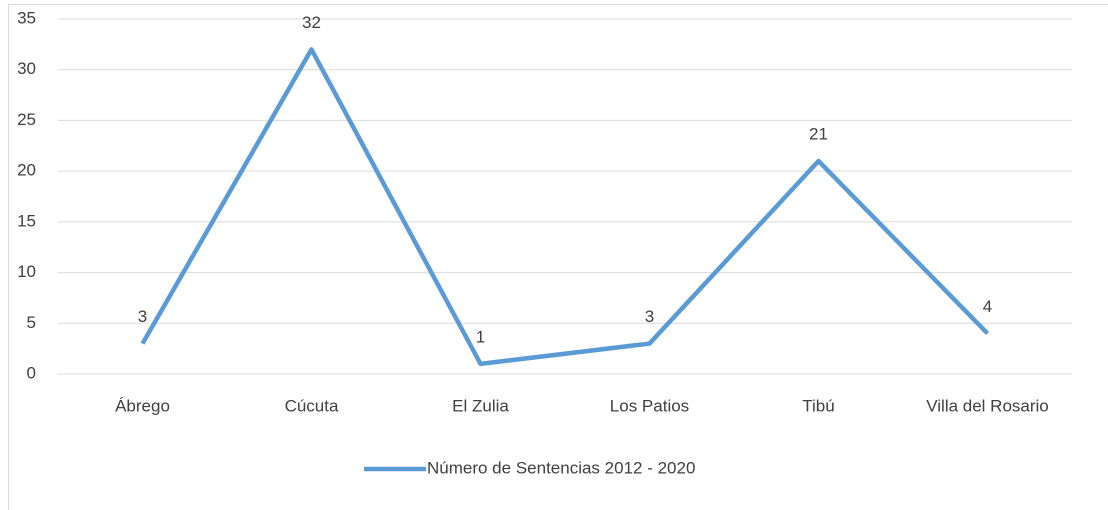  What do you see at coordinates (480, 336) in the screenshot?
I see `data-label: 1` at bounding box center [480, 336].